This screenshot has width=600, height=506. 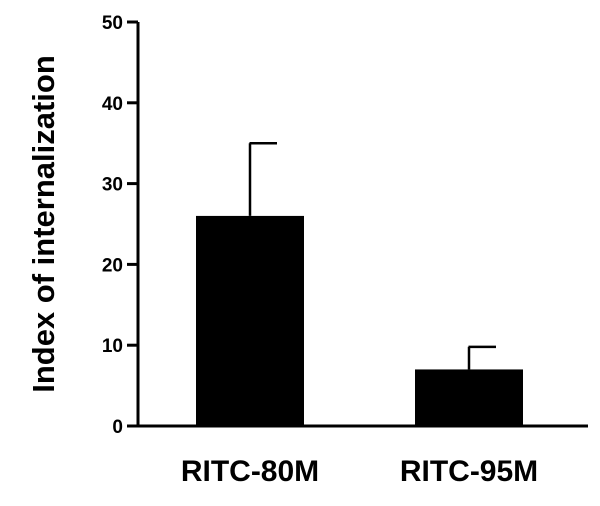 I want to click on y-axis-title: Index of internalization, so click(x=43, y=224).